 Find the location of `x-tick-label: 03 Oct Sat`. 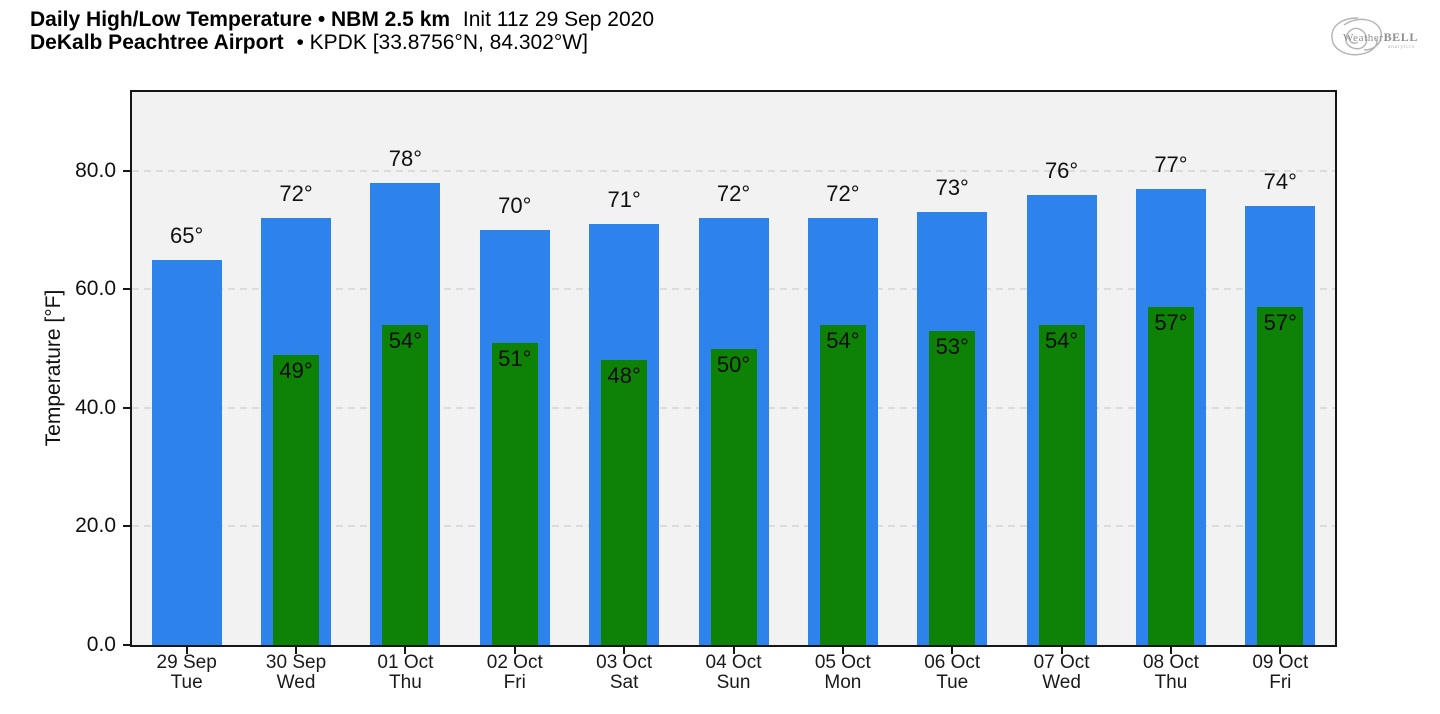

x-tick-label: 03 Oct Sat is located at coordinates (624, 673).